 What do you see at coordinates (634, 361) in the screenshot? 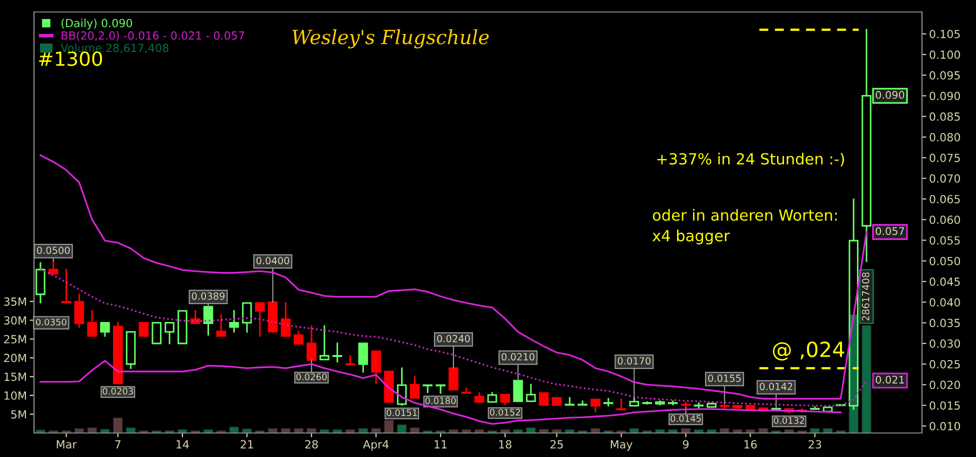
I see `text: 0.0170` at bounding box center [634, 361].